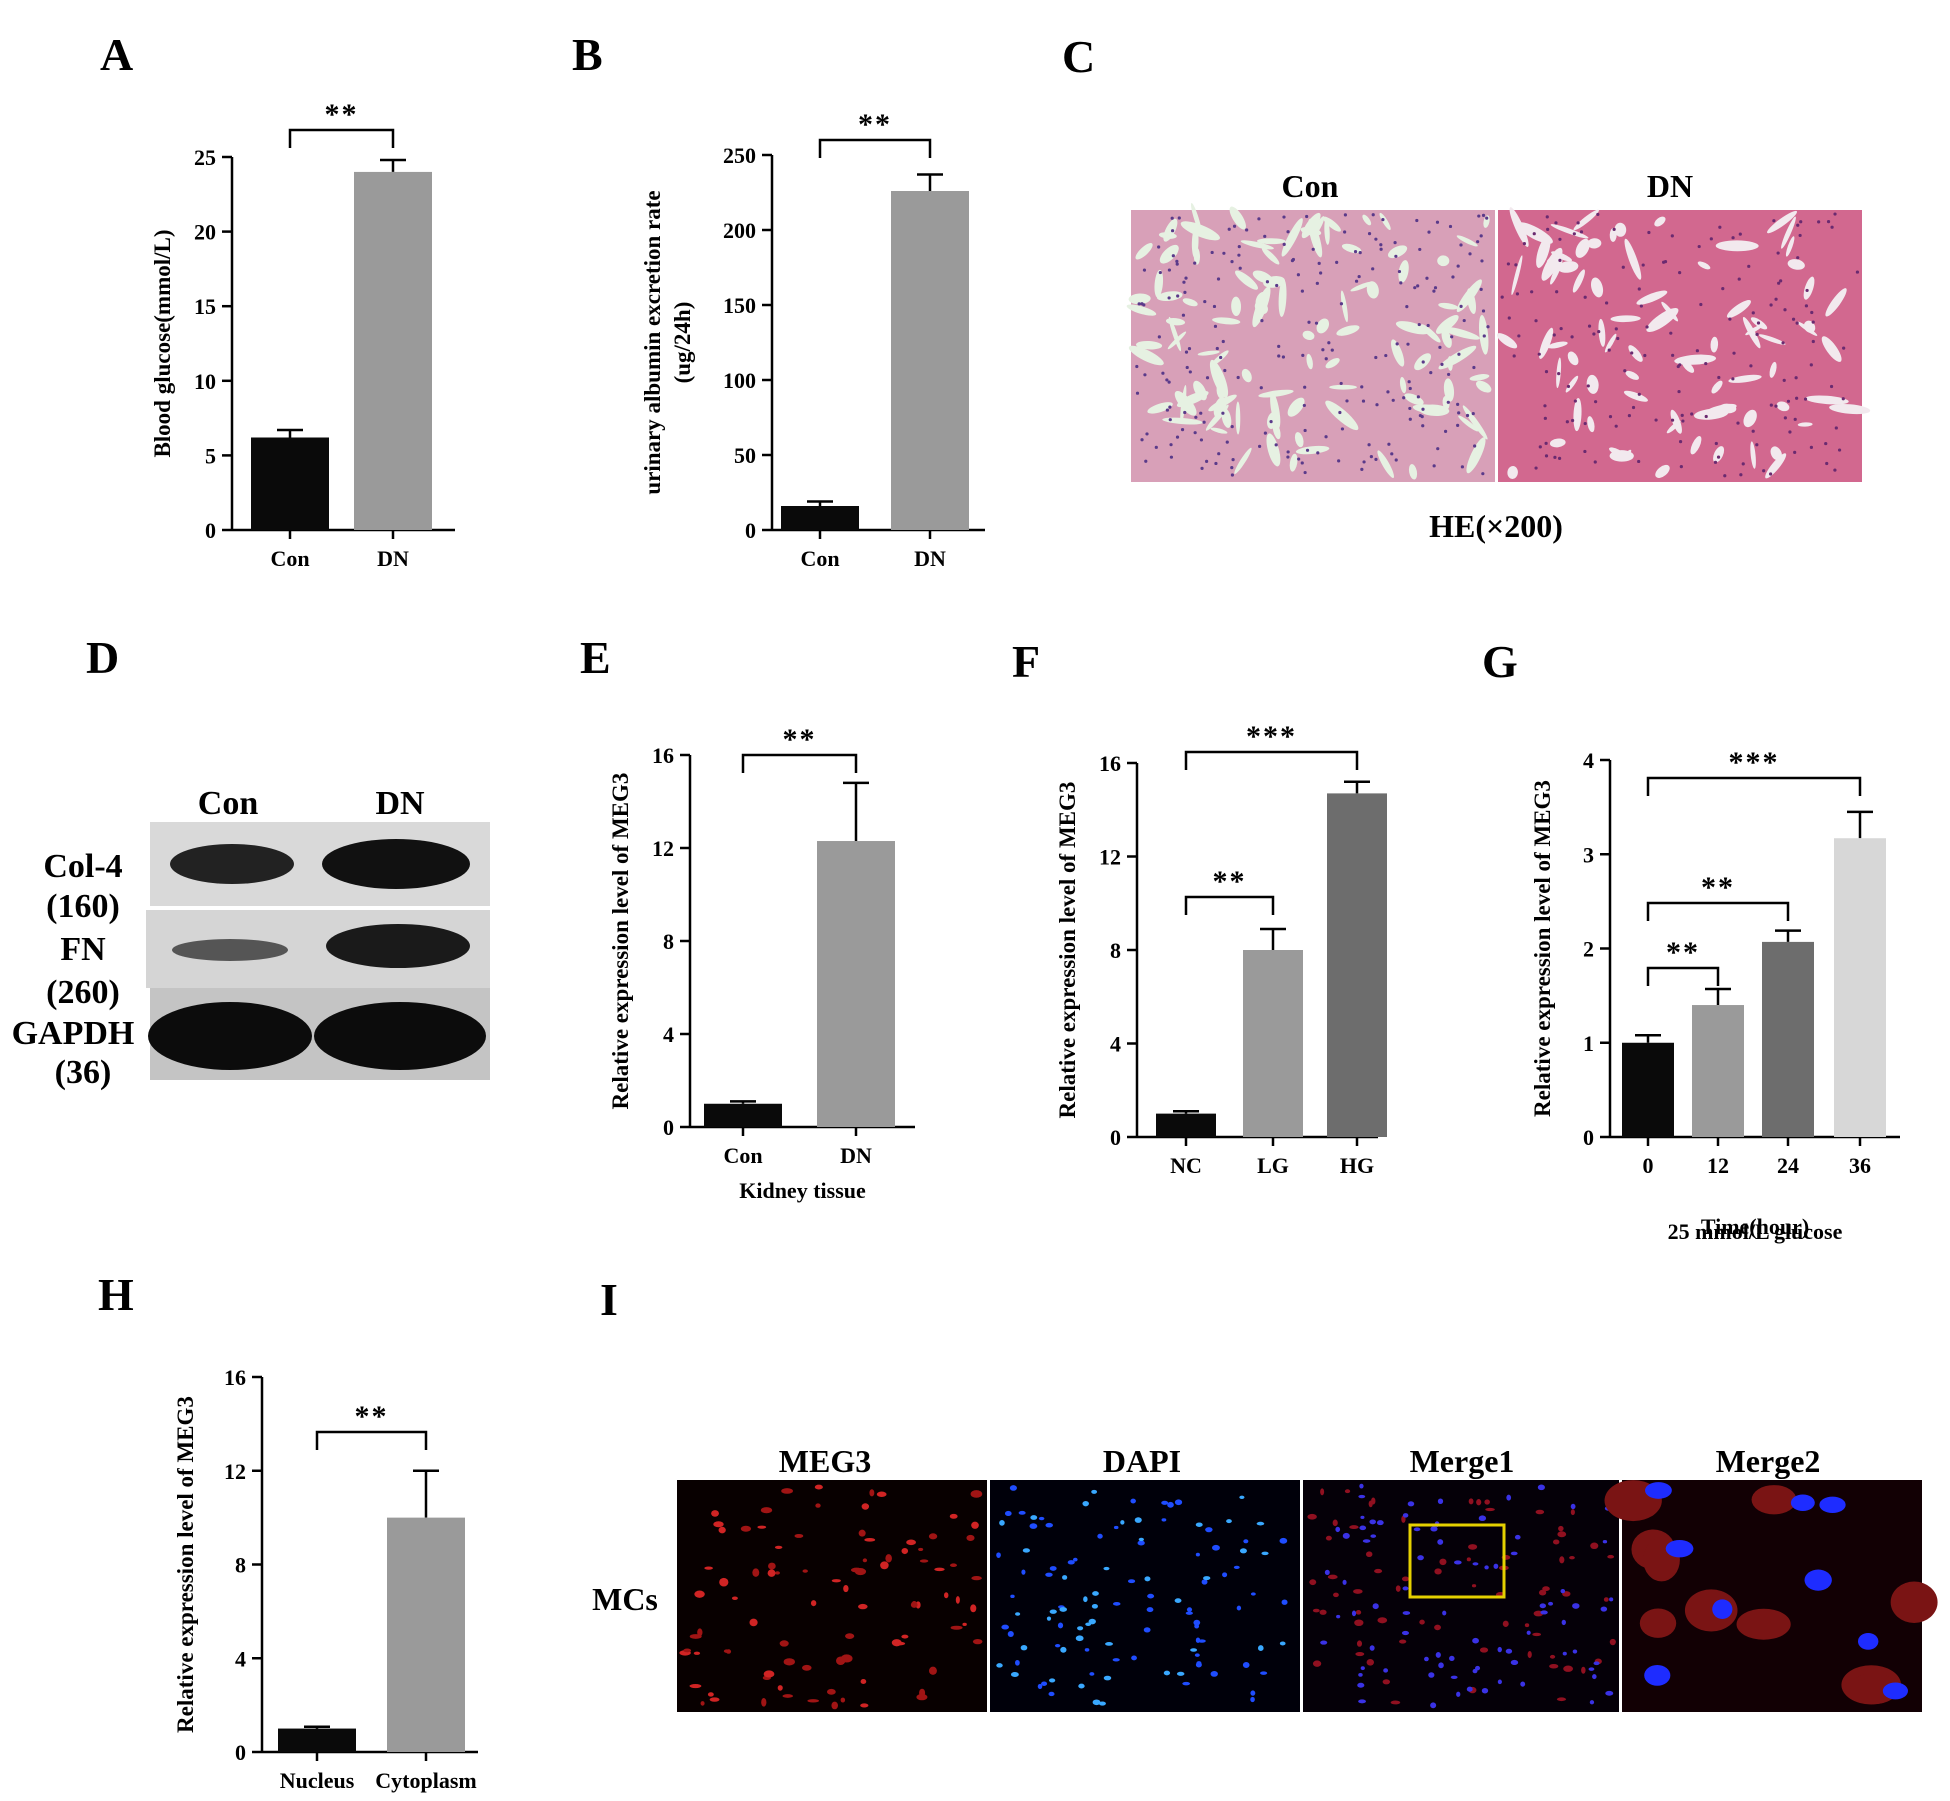 Image resolution: width=1950 pixels, height=1801 pixels. Describe the element at coordinates (1357, 965) in the screenshot. I see `bar-f-hg` at that location.